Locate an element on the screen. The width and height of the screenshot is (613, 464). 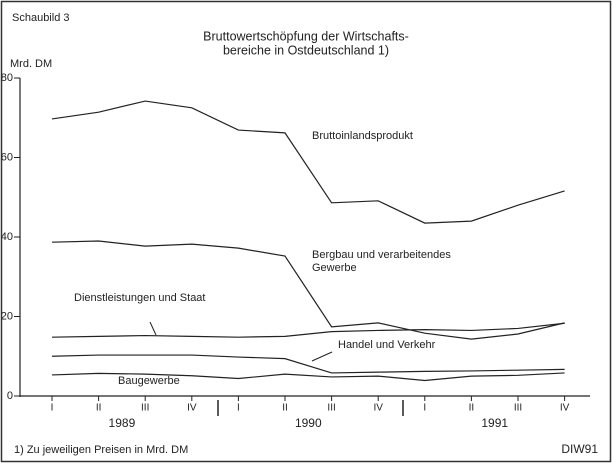
series-label: Handel und Verkehr is located at coordinates (387, 345).